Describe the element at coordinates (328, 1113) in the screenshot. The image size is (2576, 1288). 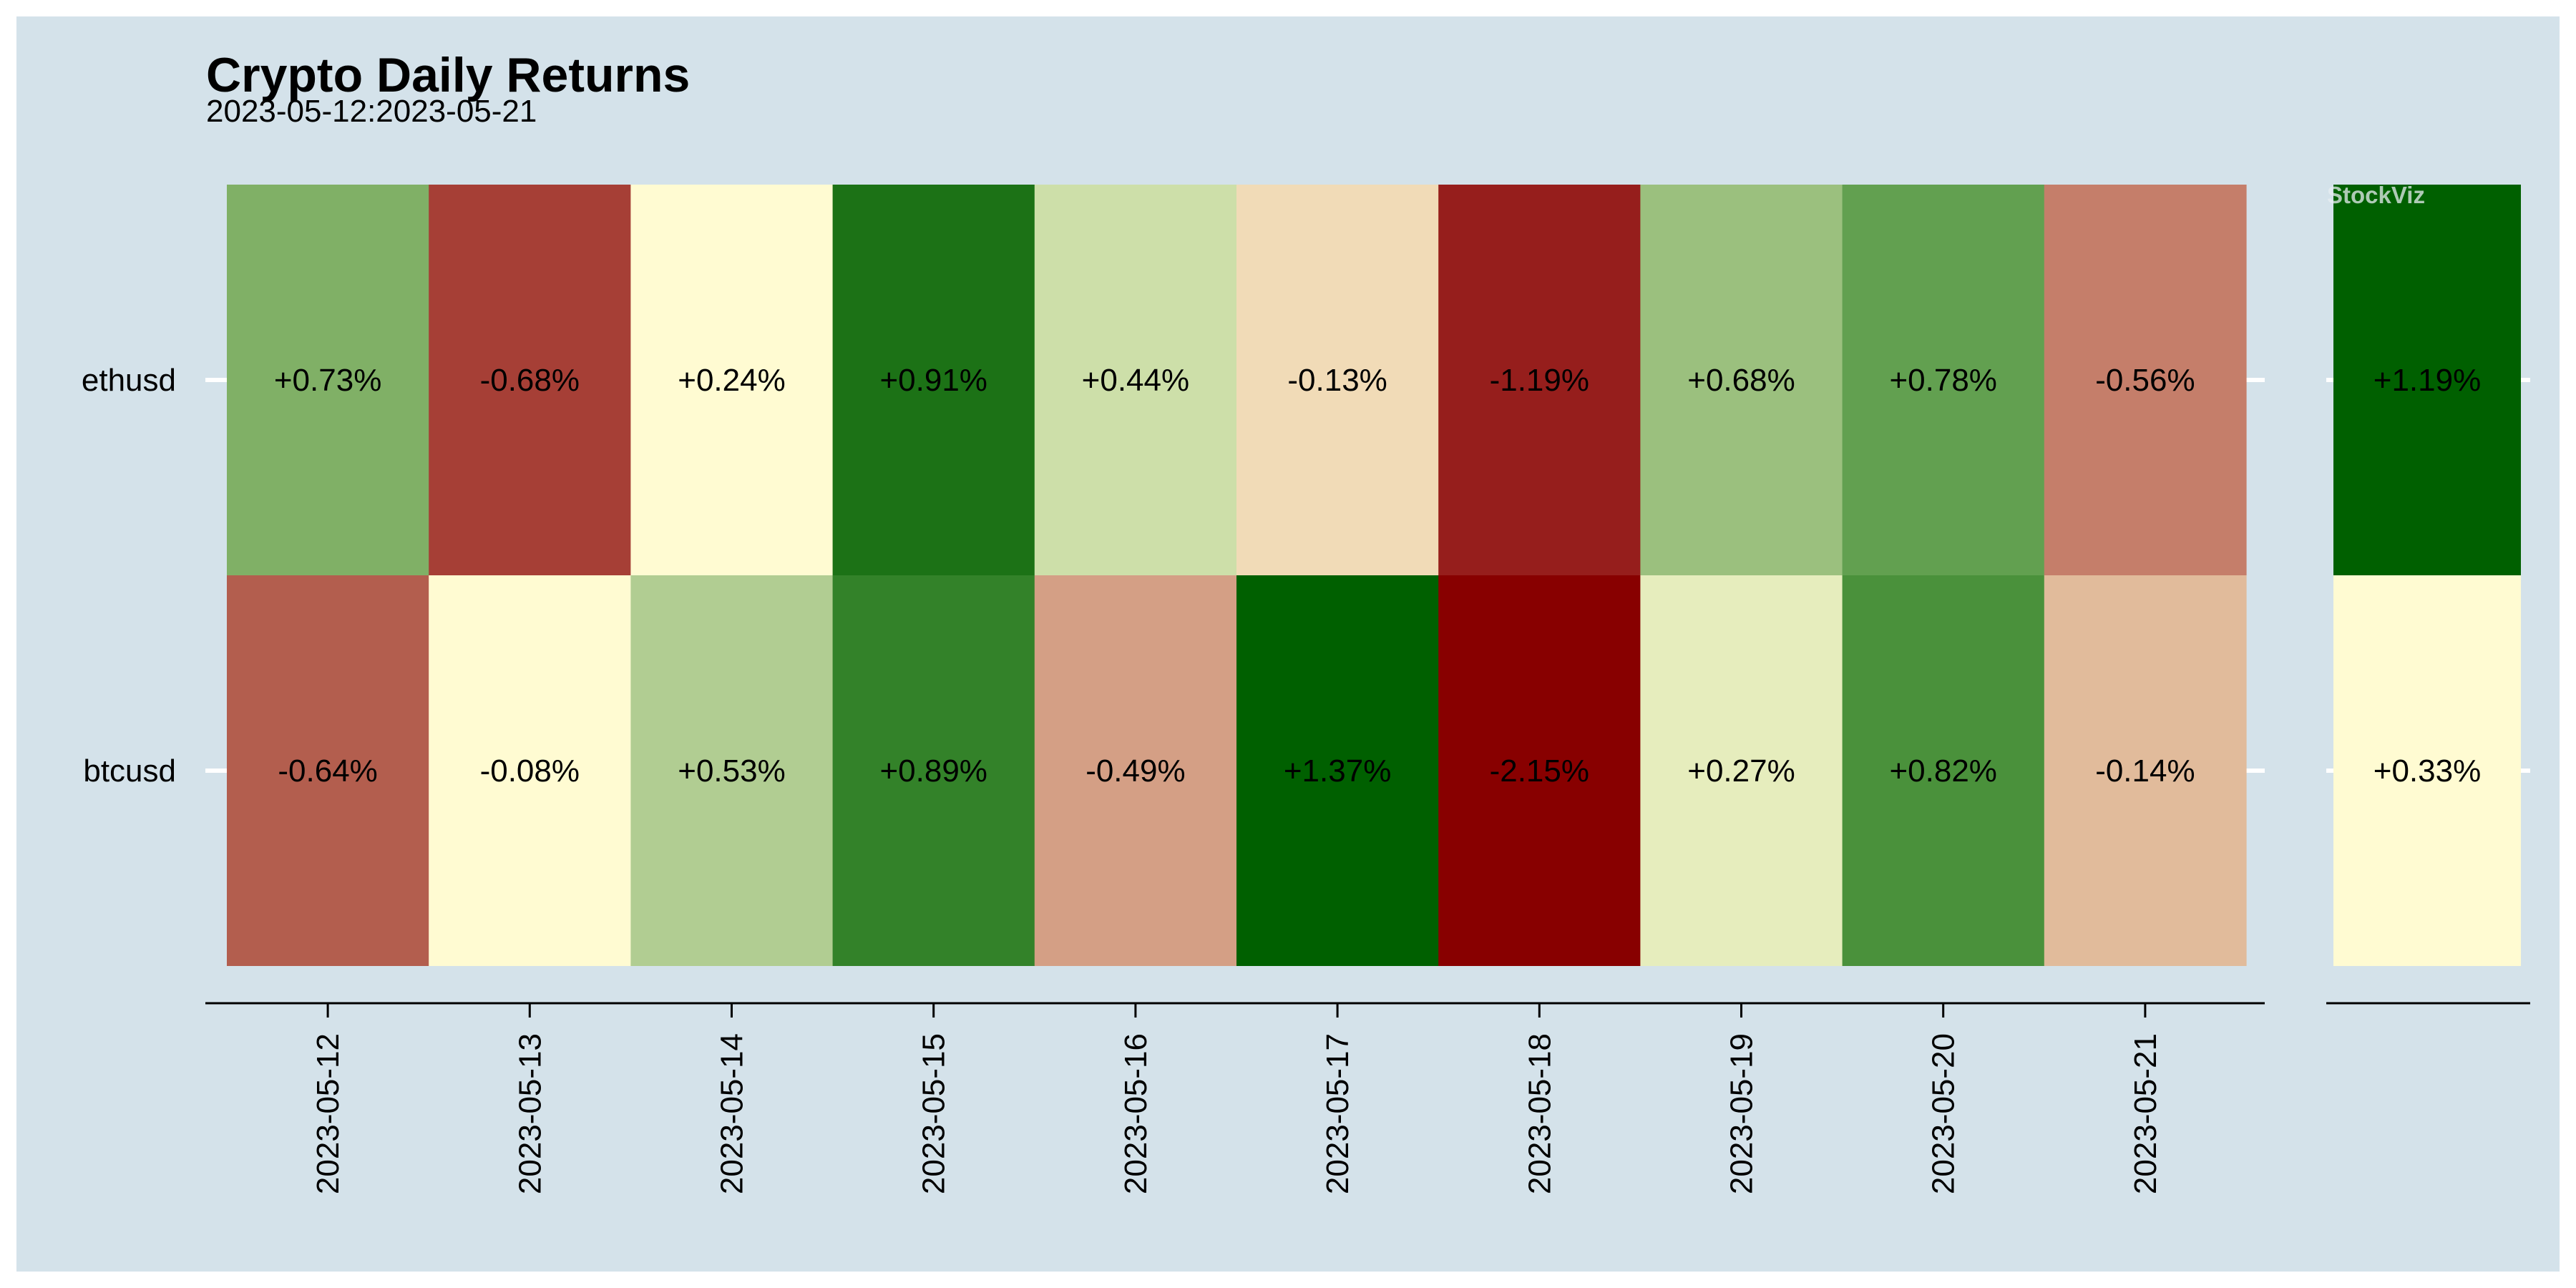
I see `x-tick-label-2023-05-12: 2023-05-12` at that location.